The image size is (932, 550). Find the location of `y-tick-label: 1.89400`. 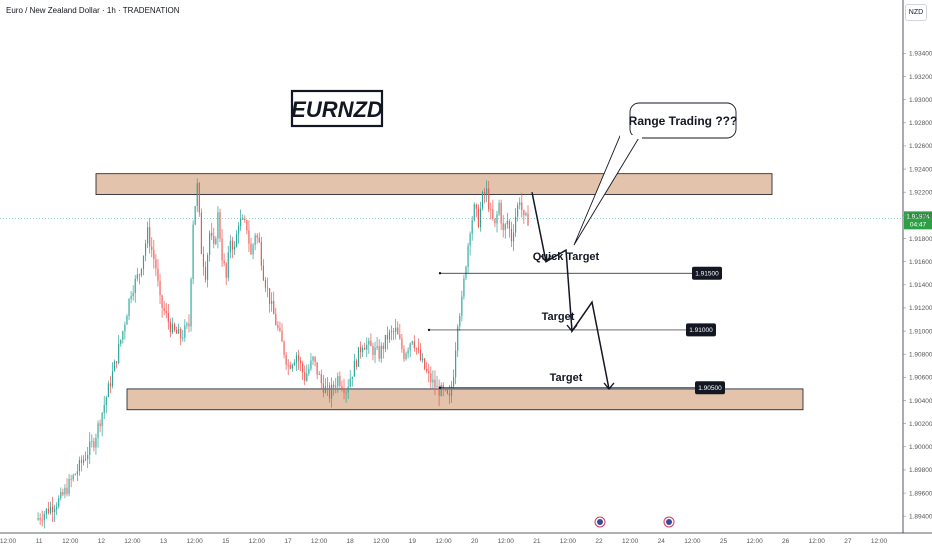

y-tick-label: 1.89400 is located at coordinates (920, 517).